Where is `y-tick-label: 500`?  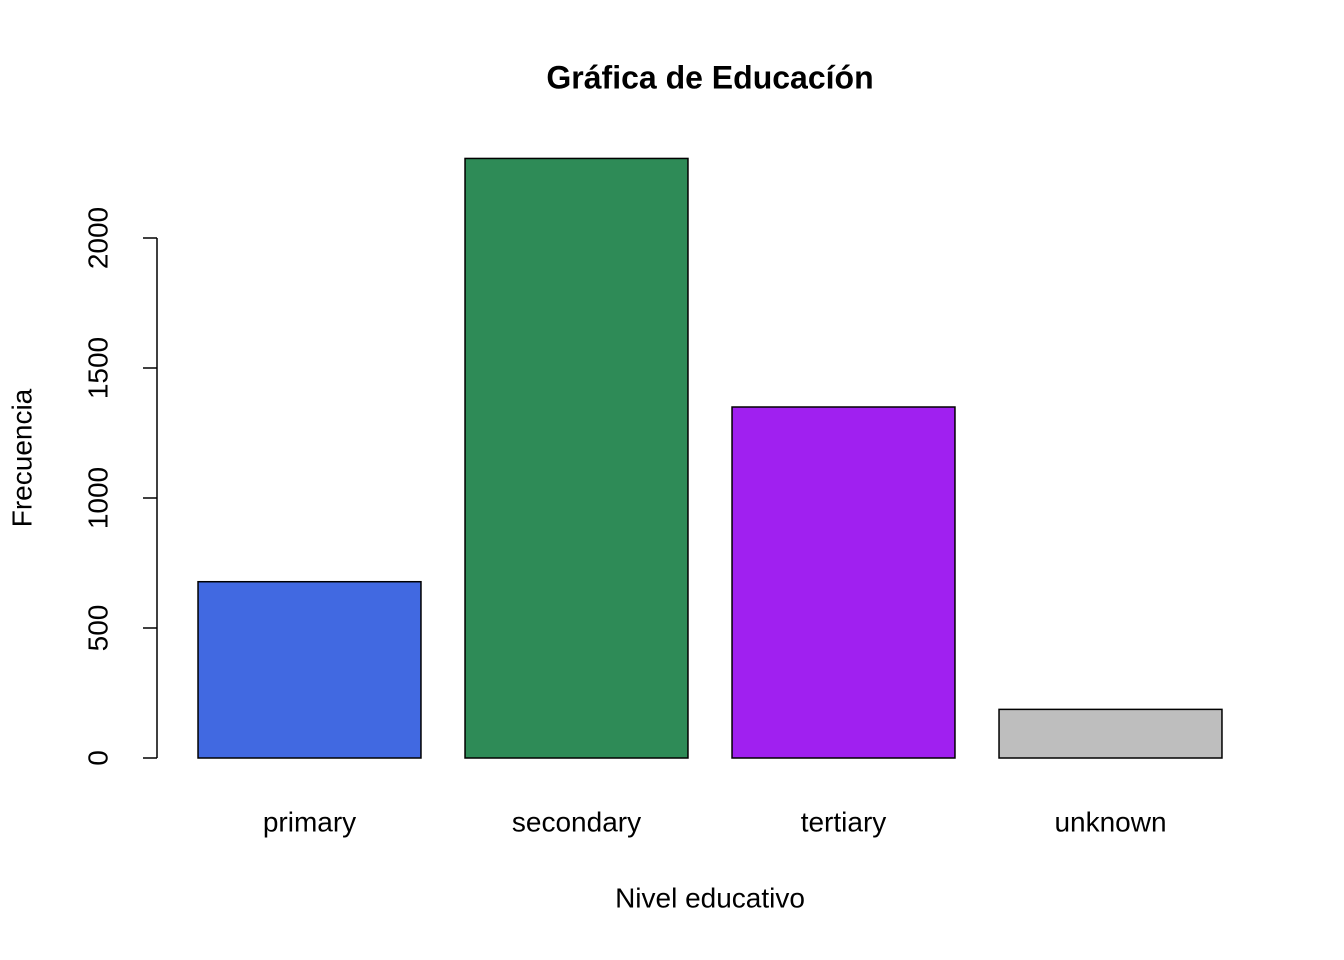 y-tick-label: 500 is located at coordinates (97, 628).